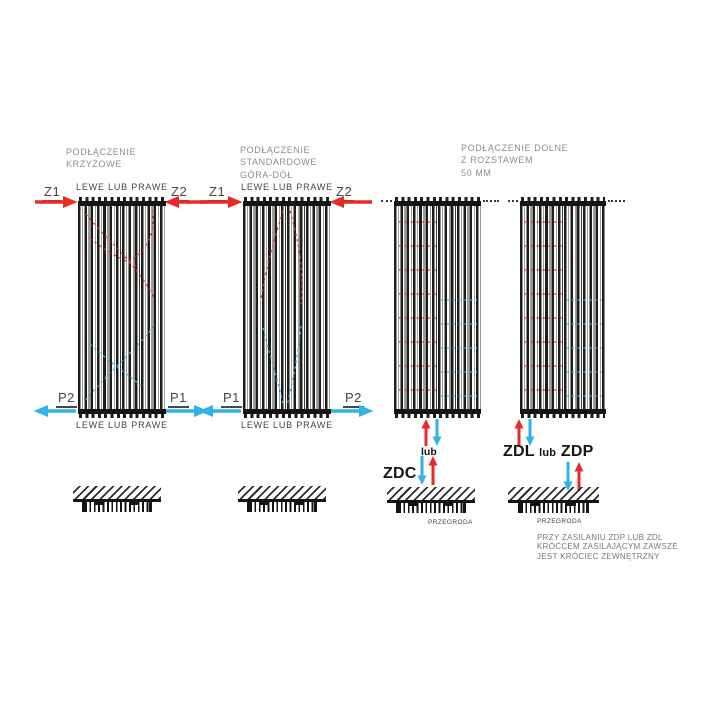 The width and height of the screenshot is (720, 720). I want to click on section3-or-label: lub, so click(429, 452).